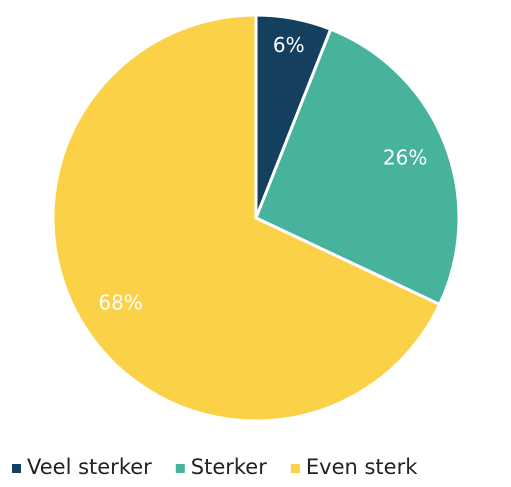 The width and height of the screenshot is (511, 487). I want to click on legend-label: Sterker, so click(229, 467).